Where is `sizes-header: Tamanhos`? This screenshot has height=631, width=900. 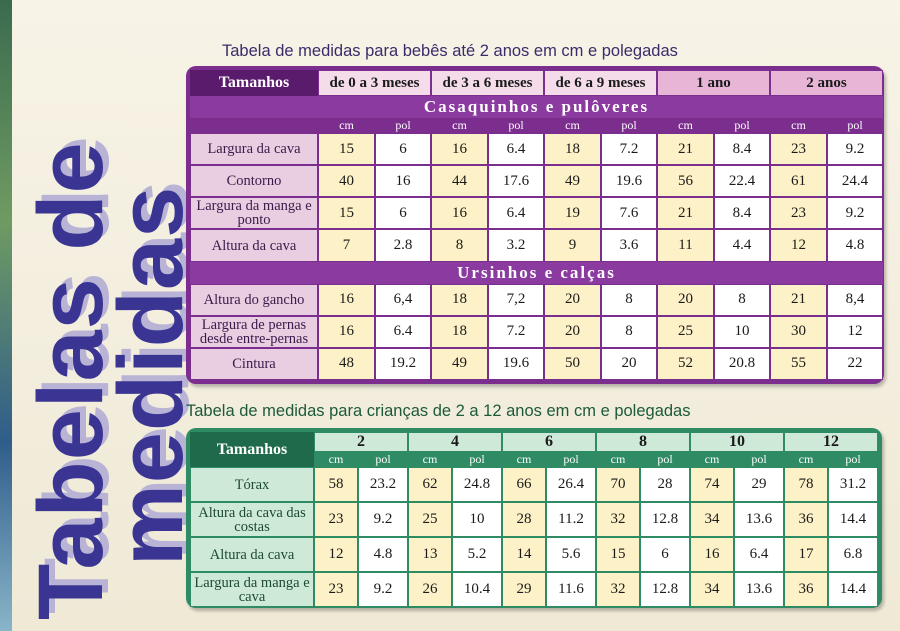
sizes-header: Tamanhos is located at coordinates (252, 449).